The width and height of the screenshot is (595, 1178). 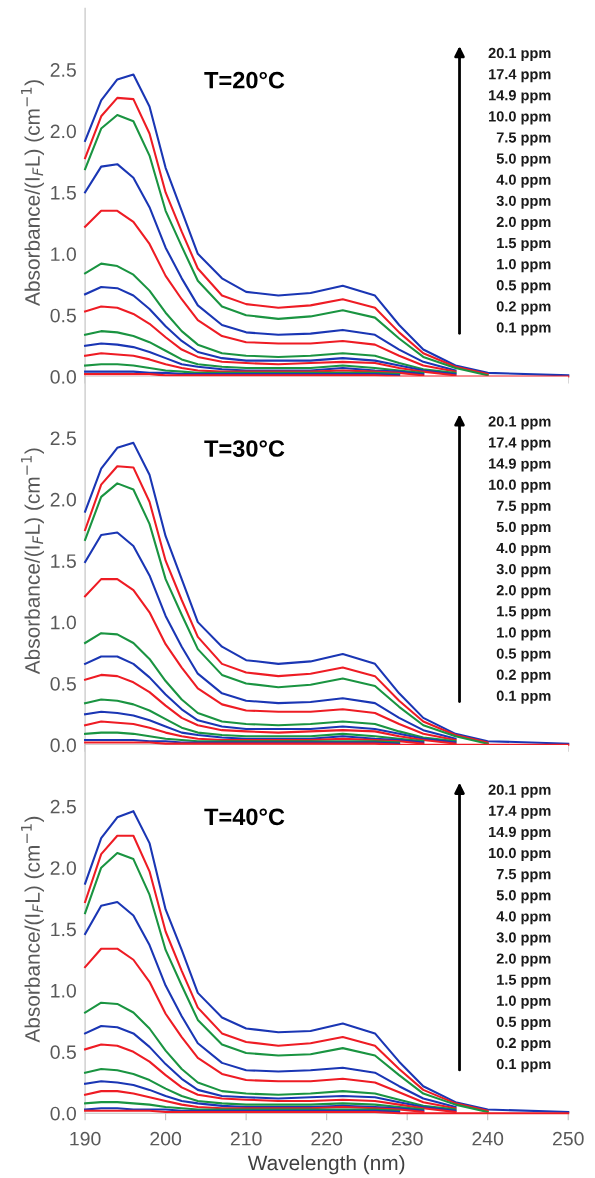 What do you see at coordinates (246, 1138) in the screenshot?
I see `x-tick-label: 210` at bounding box center [246, 1138].